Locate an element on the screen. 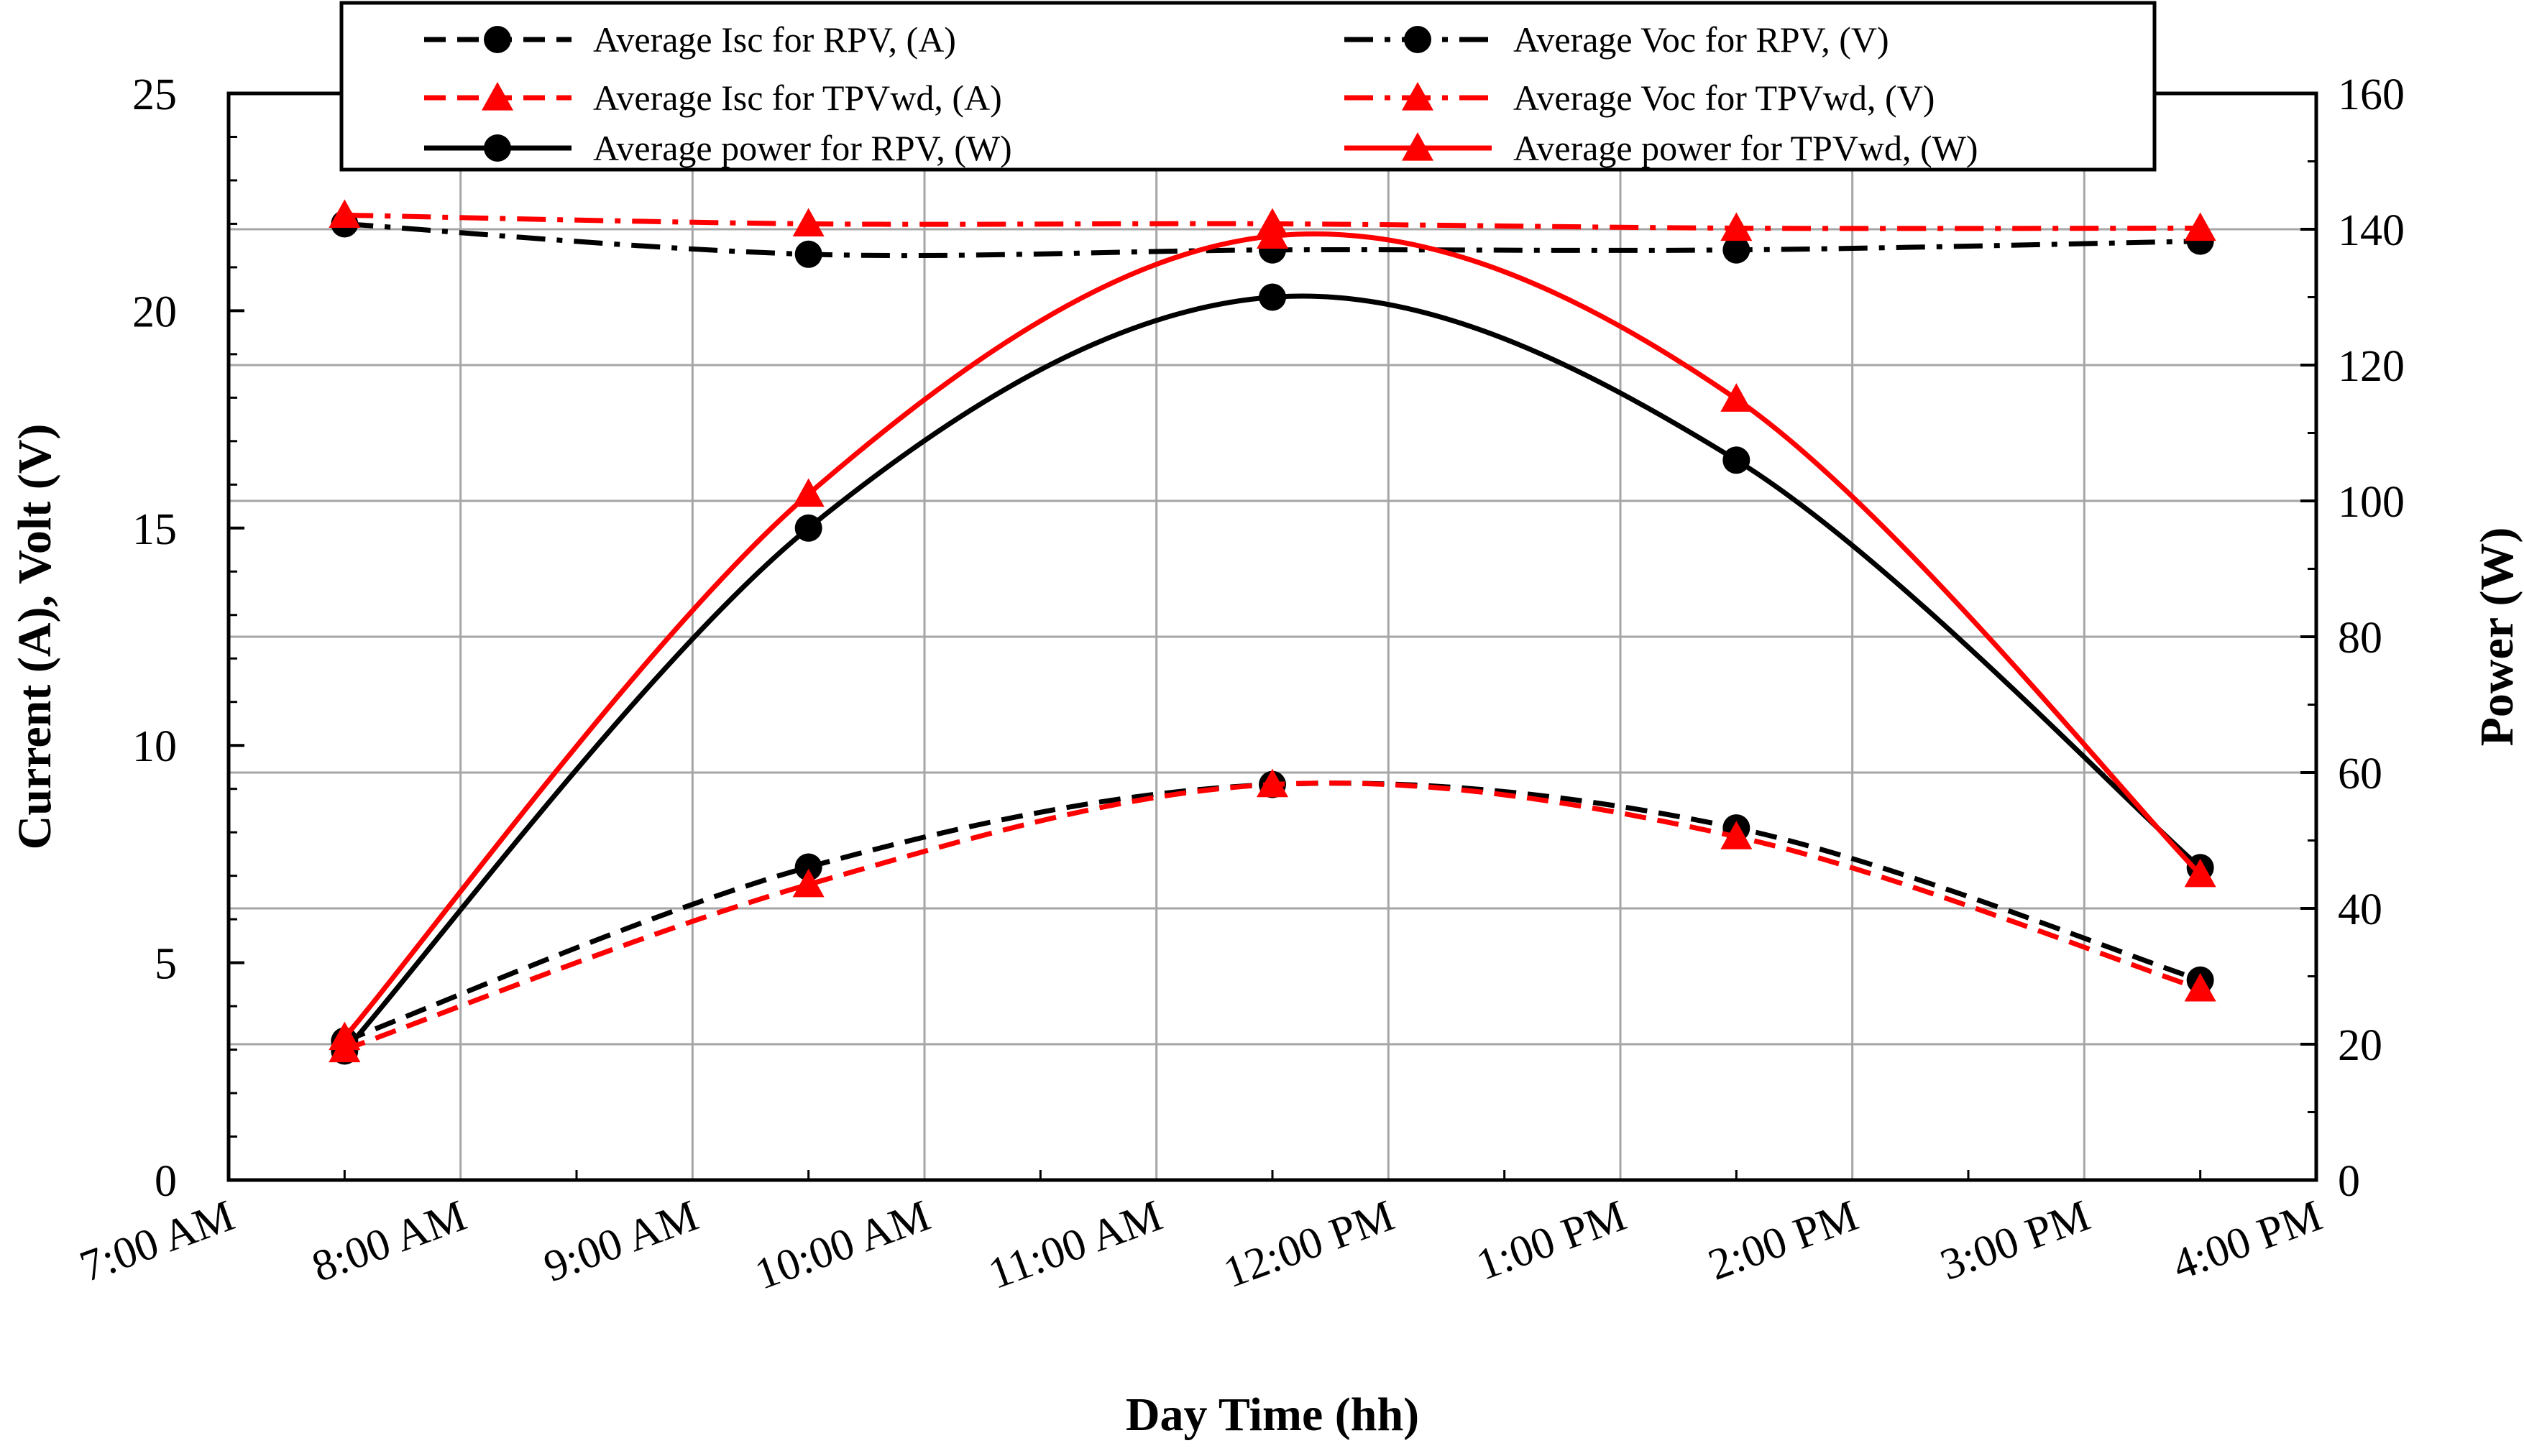  y-right-tick-label: 40 is located at coordinates (2360, 909).